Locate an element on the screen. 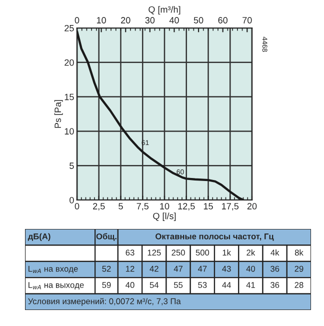 The width and height of the screenshot is (324, 326). y-axis-title: Ps [Pa] is located at coordinates (58, 114).